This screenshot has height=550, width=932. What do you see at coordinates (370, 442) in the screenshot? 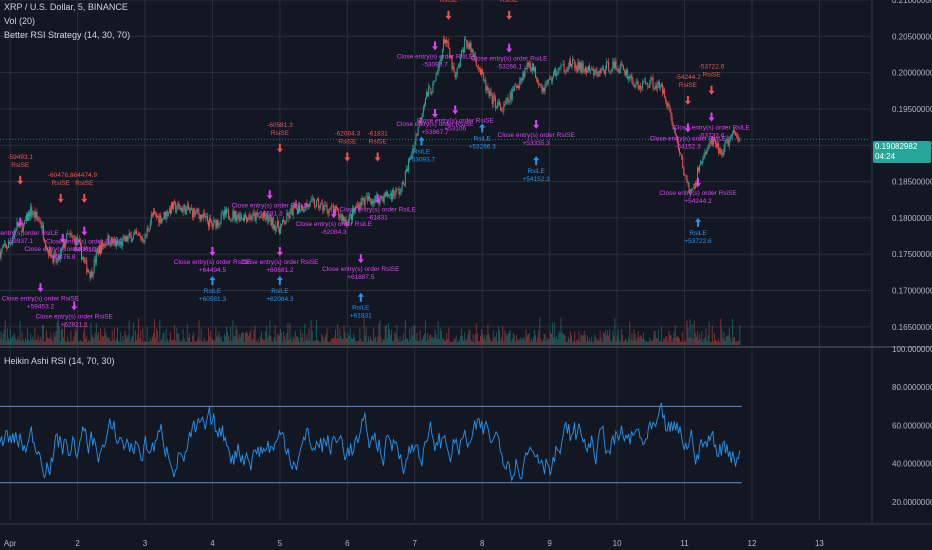
I see `rsi-line` at bounding box center [370, 442].